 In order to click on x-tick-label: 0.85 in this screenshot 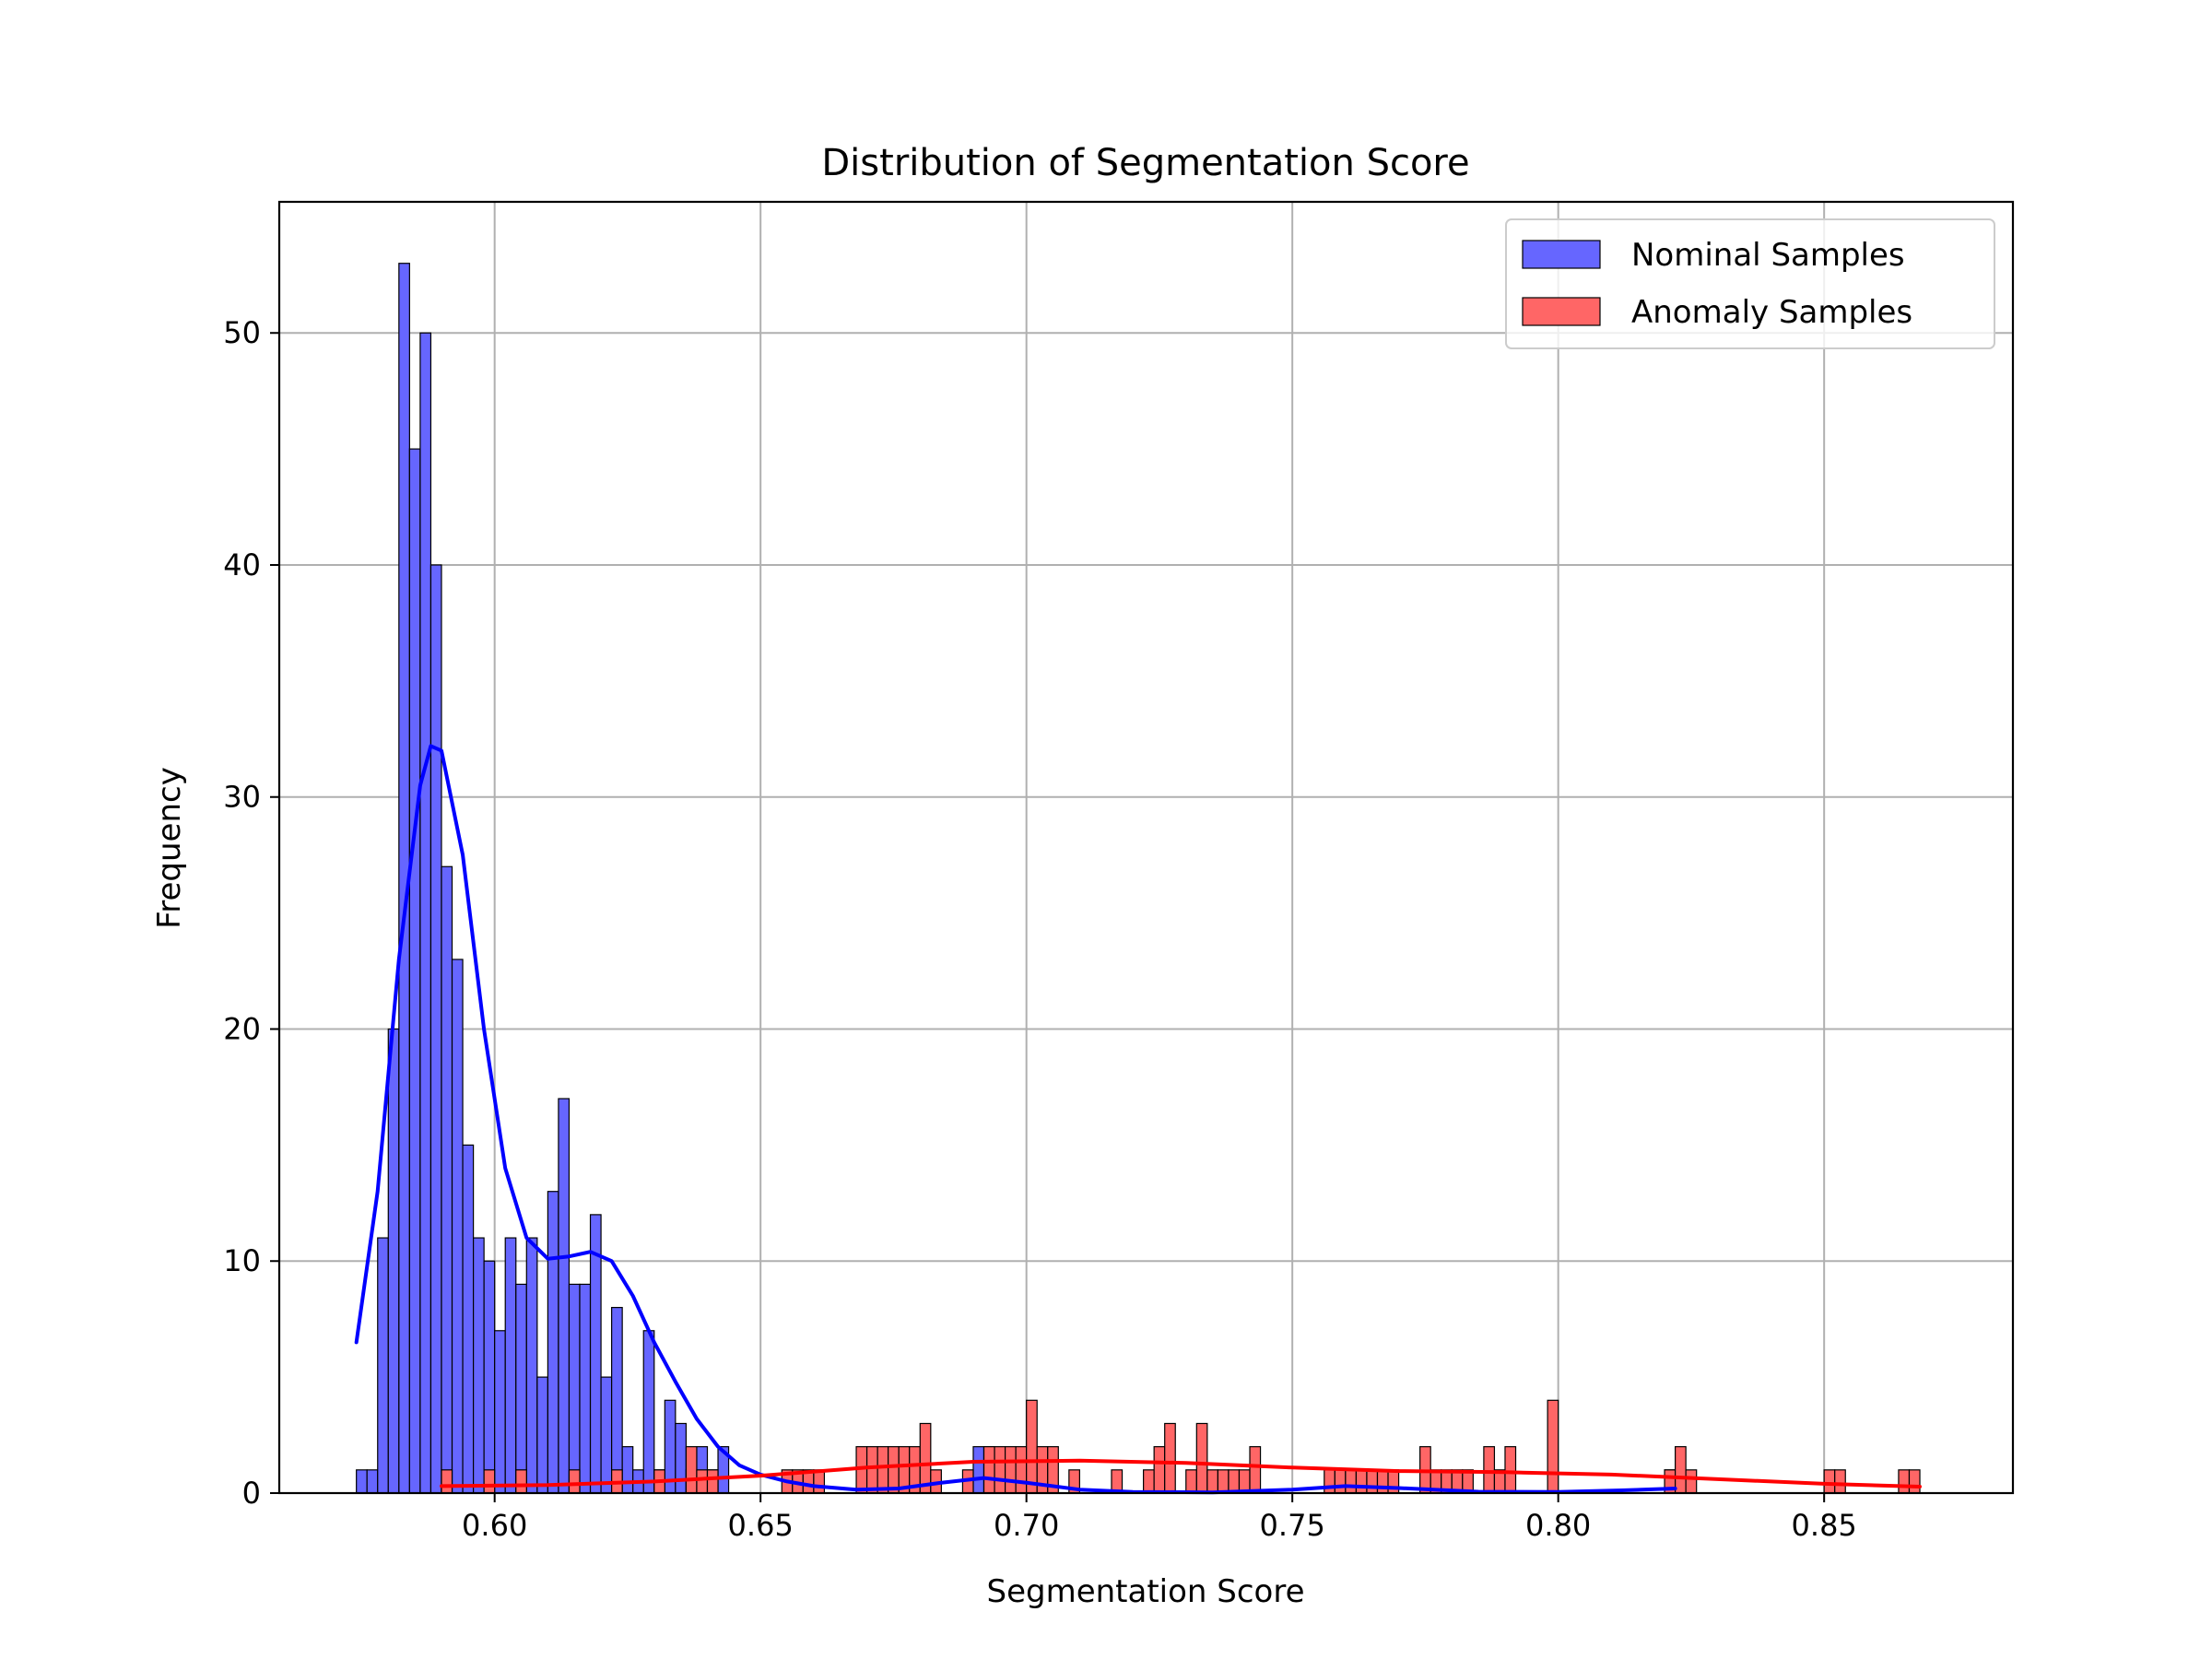, I will do `click(1824, 1525)`.